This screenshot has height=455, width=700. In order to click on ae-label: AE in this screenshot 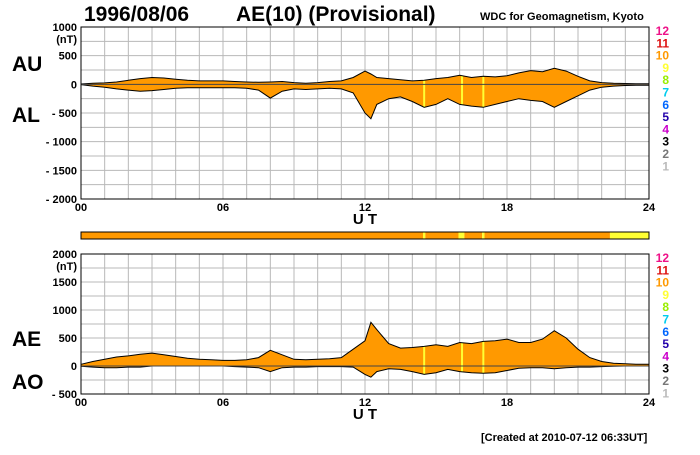, I will do `click(26, 339)`.